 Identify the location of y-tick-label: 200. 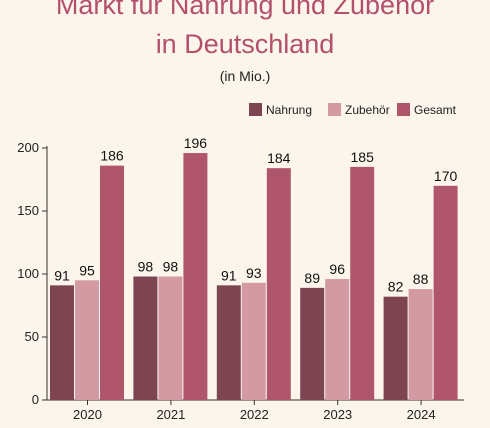
(28, 147).